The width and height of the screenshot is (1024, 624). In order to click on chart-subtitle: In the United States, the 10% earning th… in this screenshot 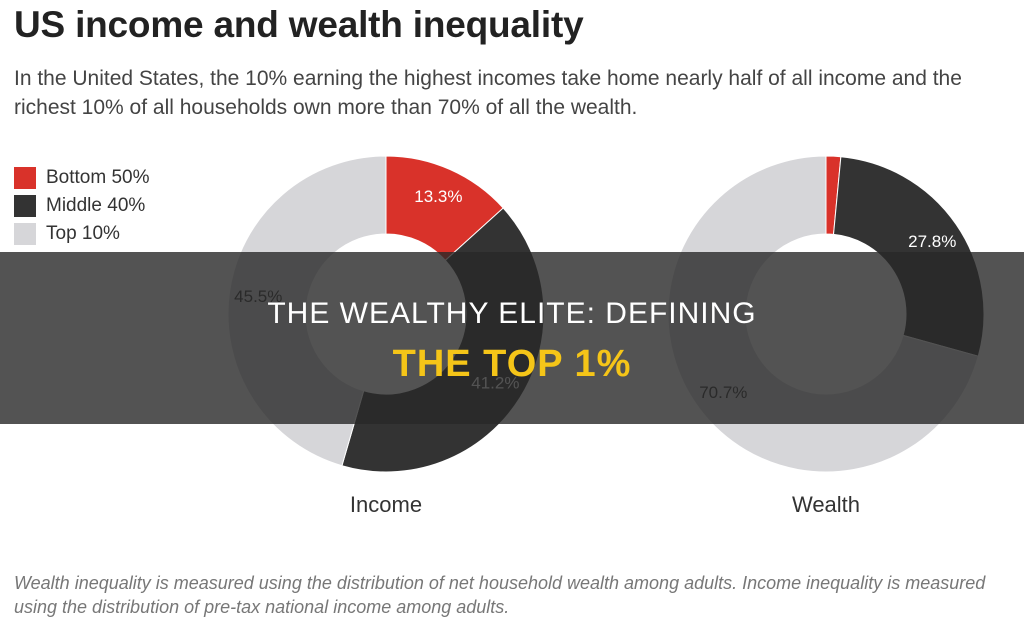, I will do `click(488, 93)`.